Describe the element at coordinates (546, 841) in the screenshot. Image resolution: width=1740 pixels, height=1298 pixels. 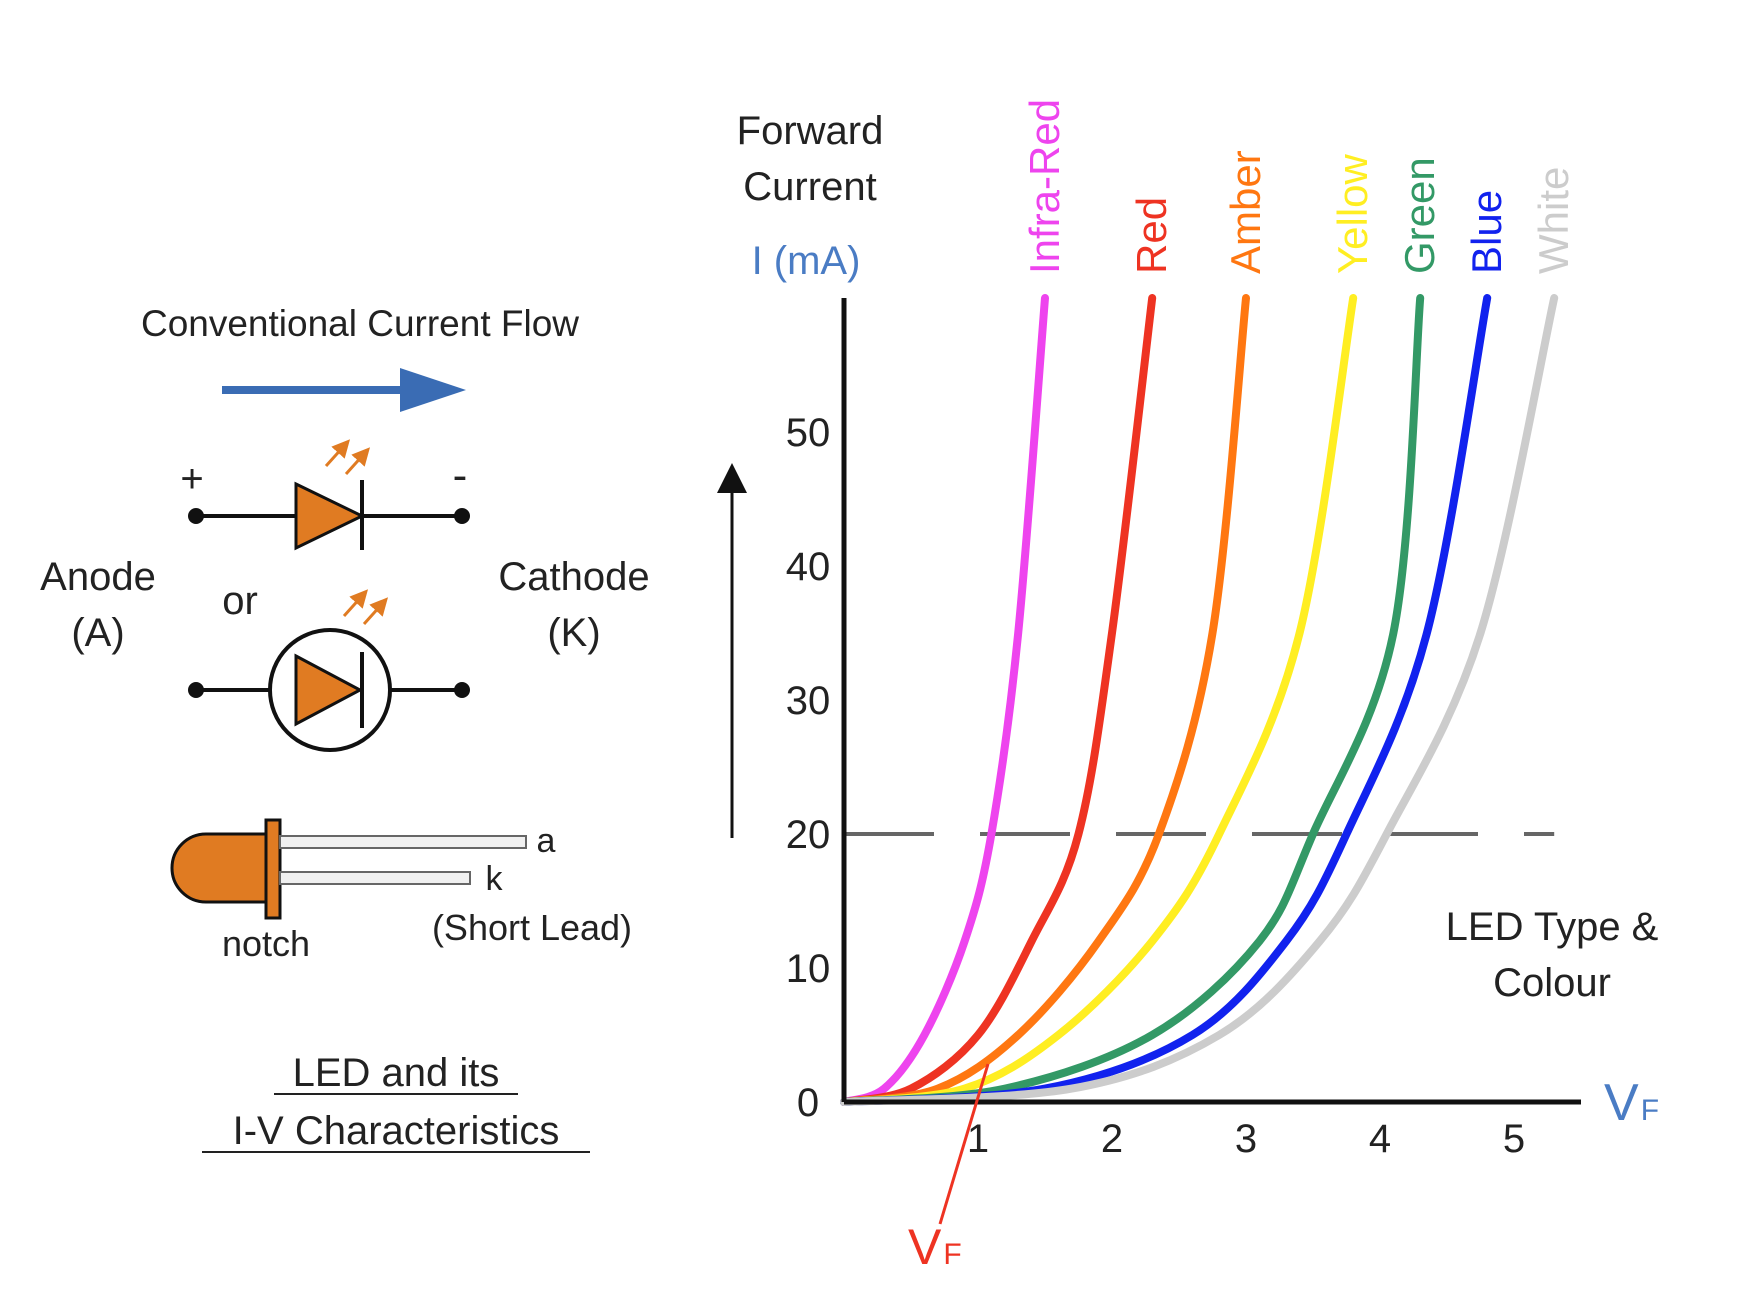
I see `lead-a-label: a` at that location.